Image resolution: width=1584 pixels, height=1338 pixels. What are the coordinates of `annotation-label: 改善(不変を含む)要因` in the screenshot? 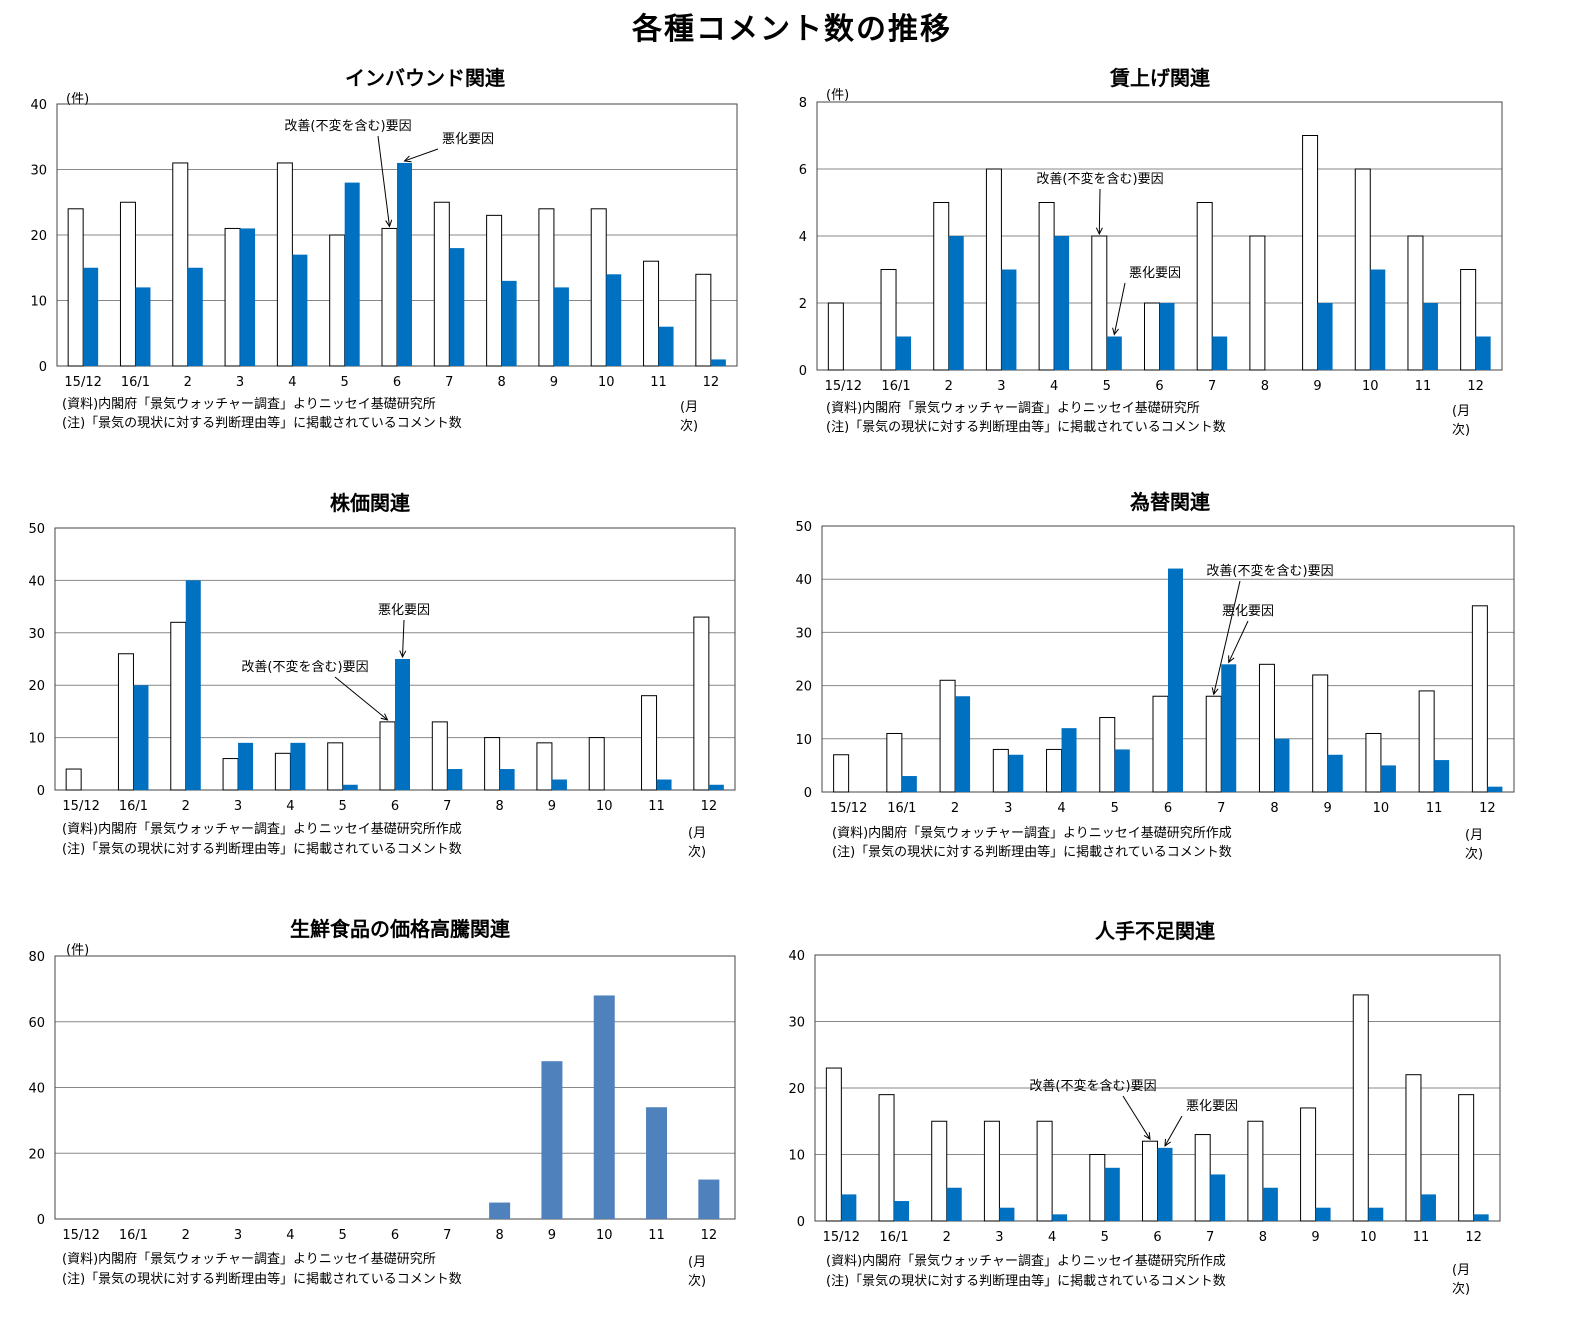 It's located at (1092, 1086).